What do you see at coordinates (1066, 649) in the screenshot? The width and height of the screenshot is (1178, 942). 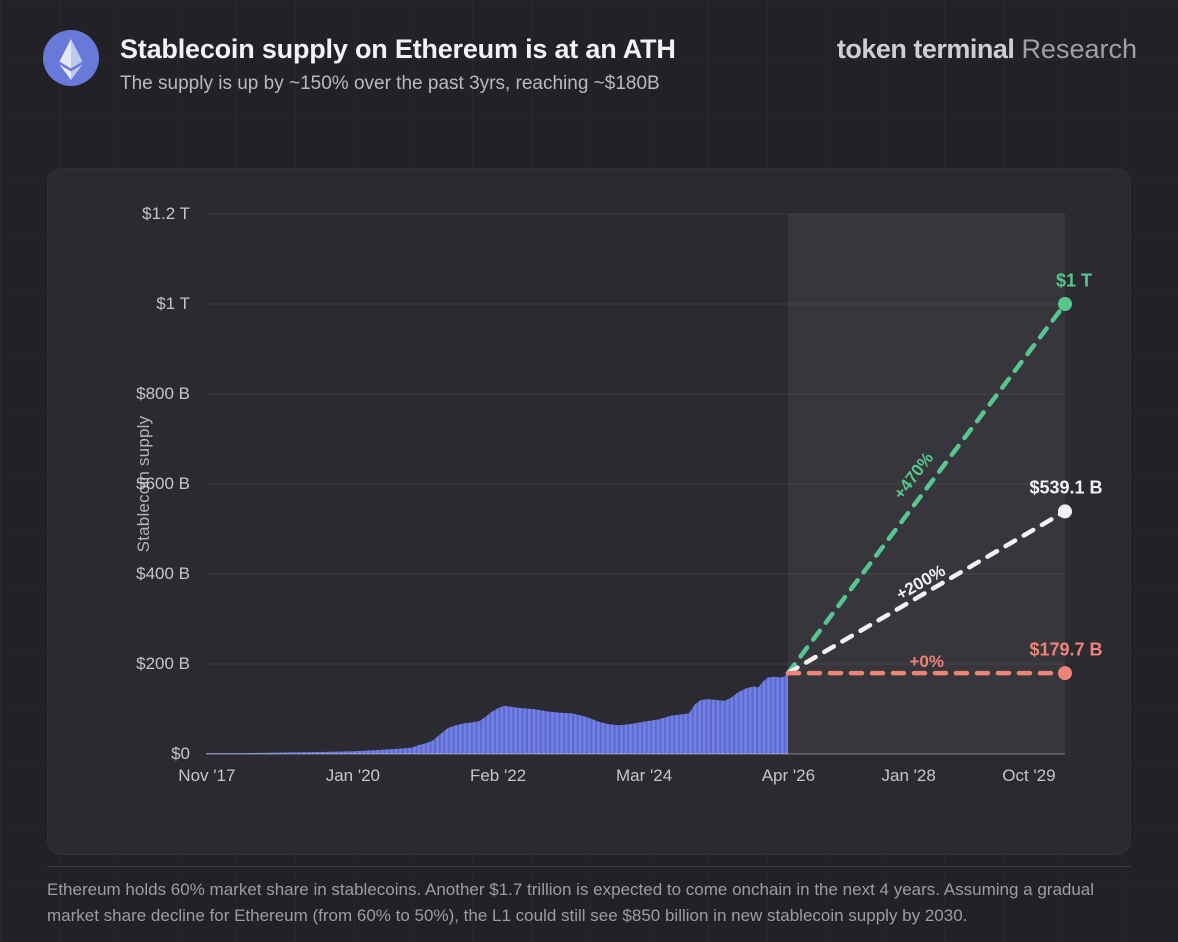 I see `projection-value-label-plus-0: $179.7 B` at bounding box center [1066, 649].